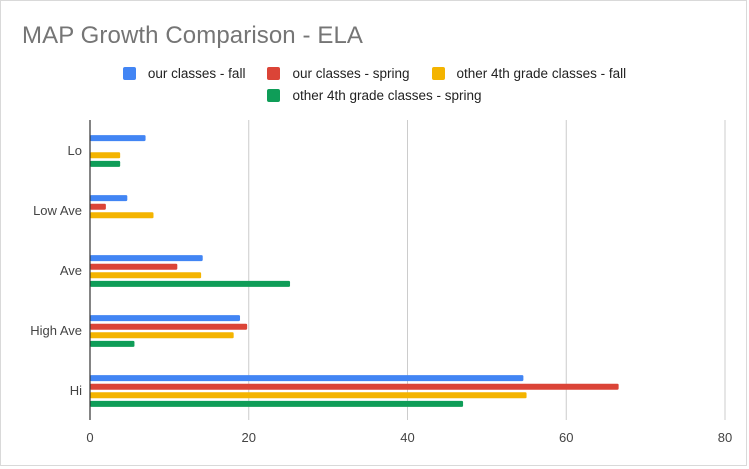  Describe the element at coordinates (566, 437) in the screenshot. I see `x-tick-label-60: 60` at that location.